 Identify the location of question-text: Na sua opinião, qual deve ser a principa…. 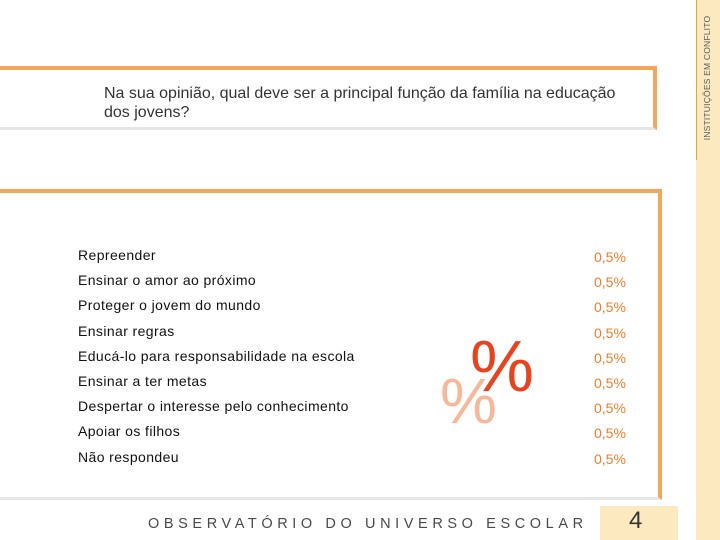
(360, 103).